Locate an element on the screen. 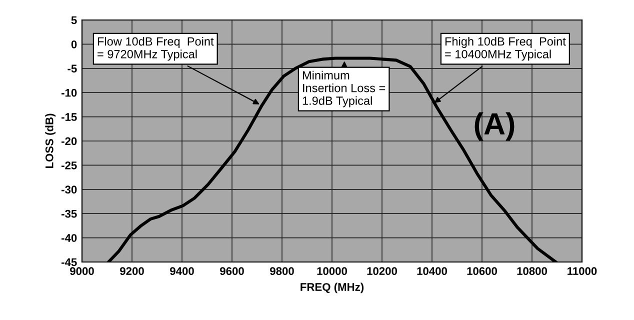  x-tick-label: 10000 is located at coordinates (332, 271).